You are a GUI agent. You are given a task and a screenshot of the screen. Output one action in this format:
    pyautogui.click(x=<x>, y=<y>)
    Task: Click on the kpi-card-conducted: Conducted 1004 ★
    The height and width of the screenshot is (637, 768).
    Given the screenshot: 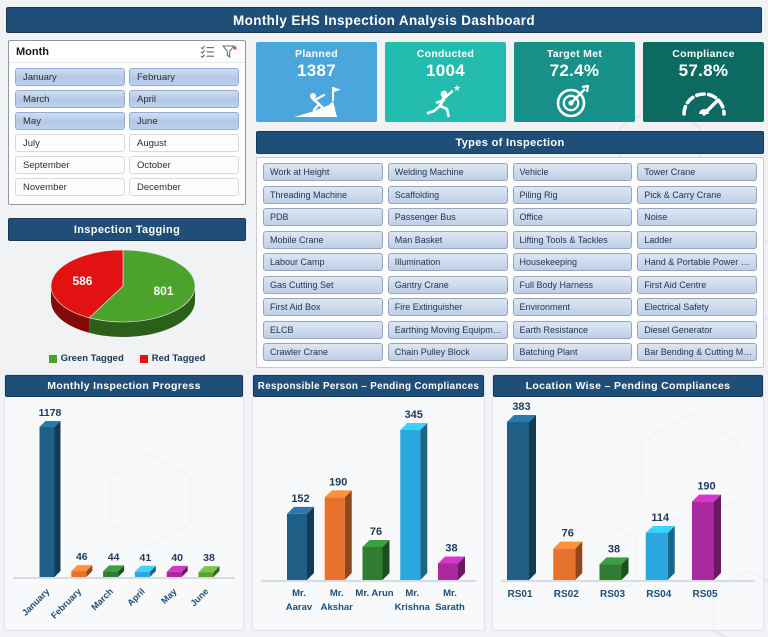 What is the action you would take?
    pyautogui.click(x=445, y=82)
    